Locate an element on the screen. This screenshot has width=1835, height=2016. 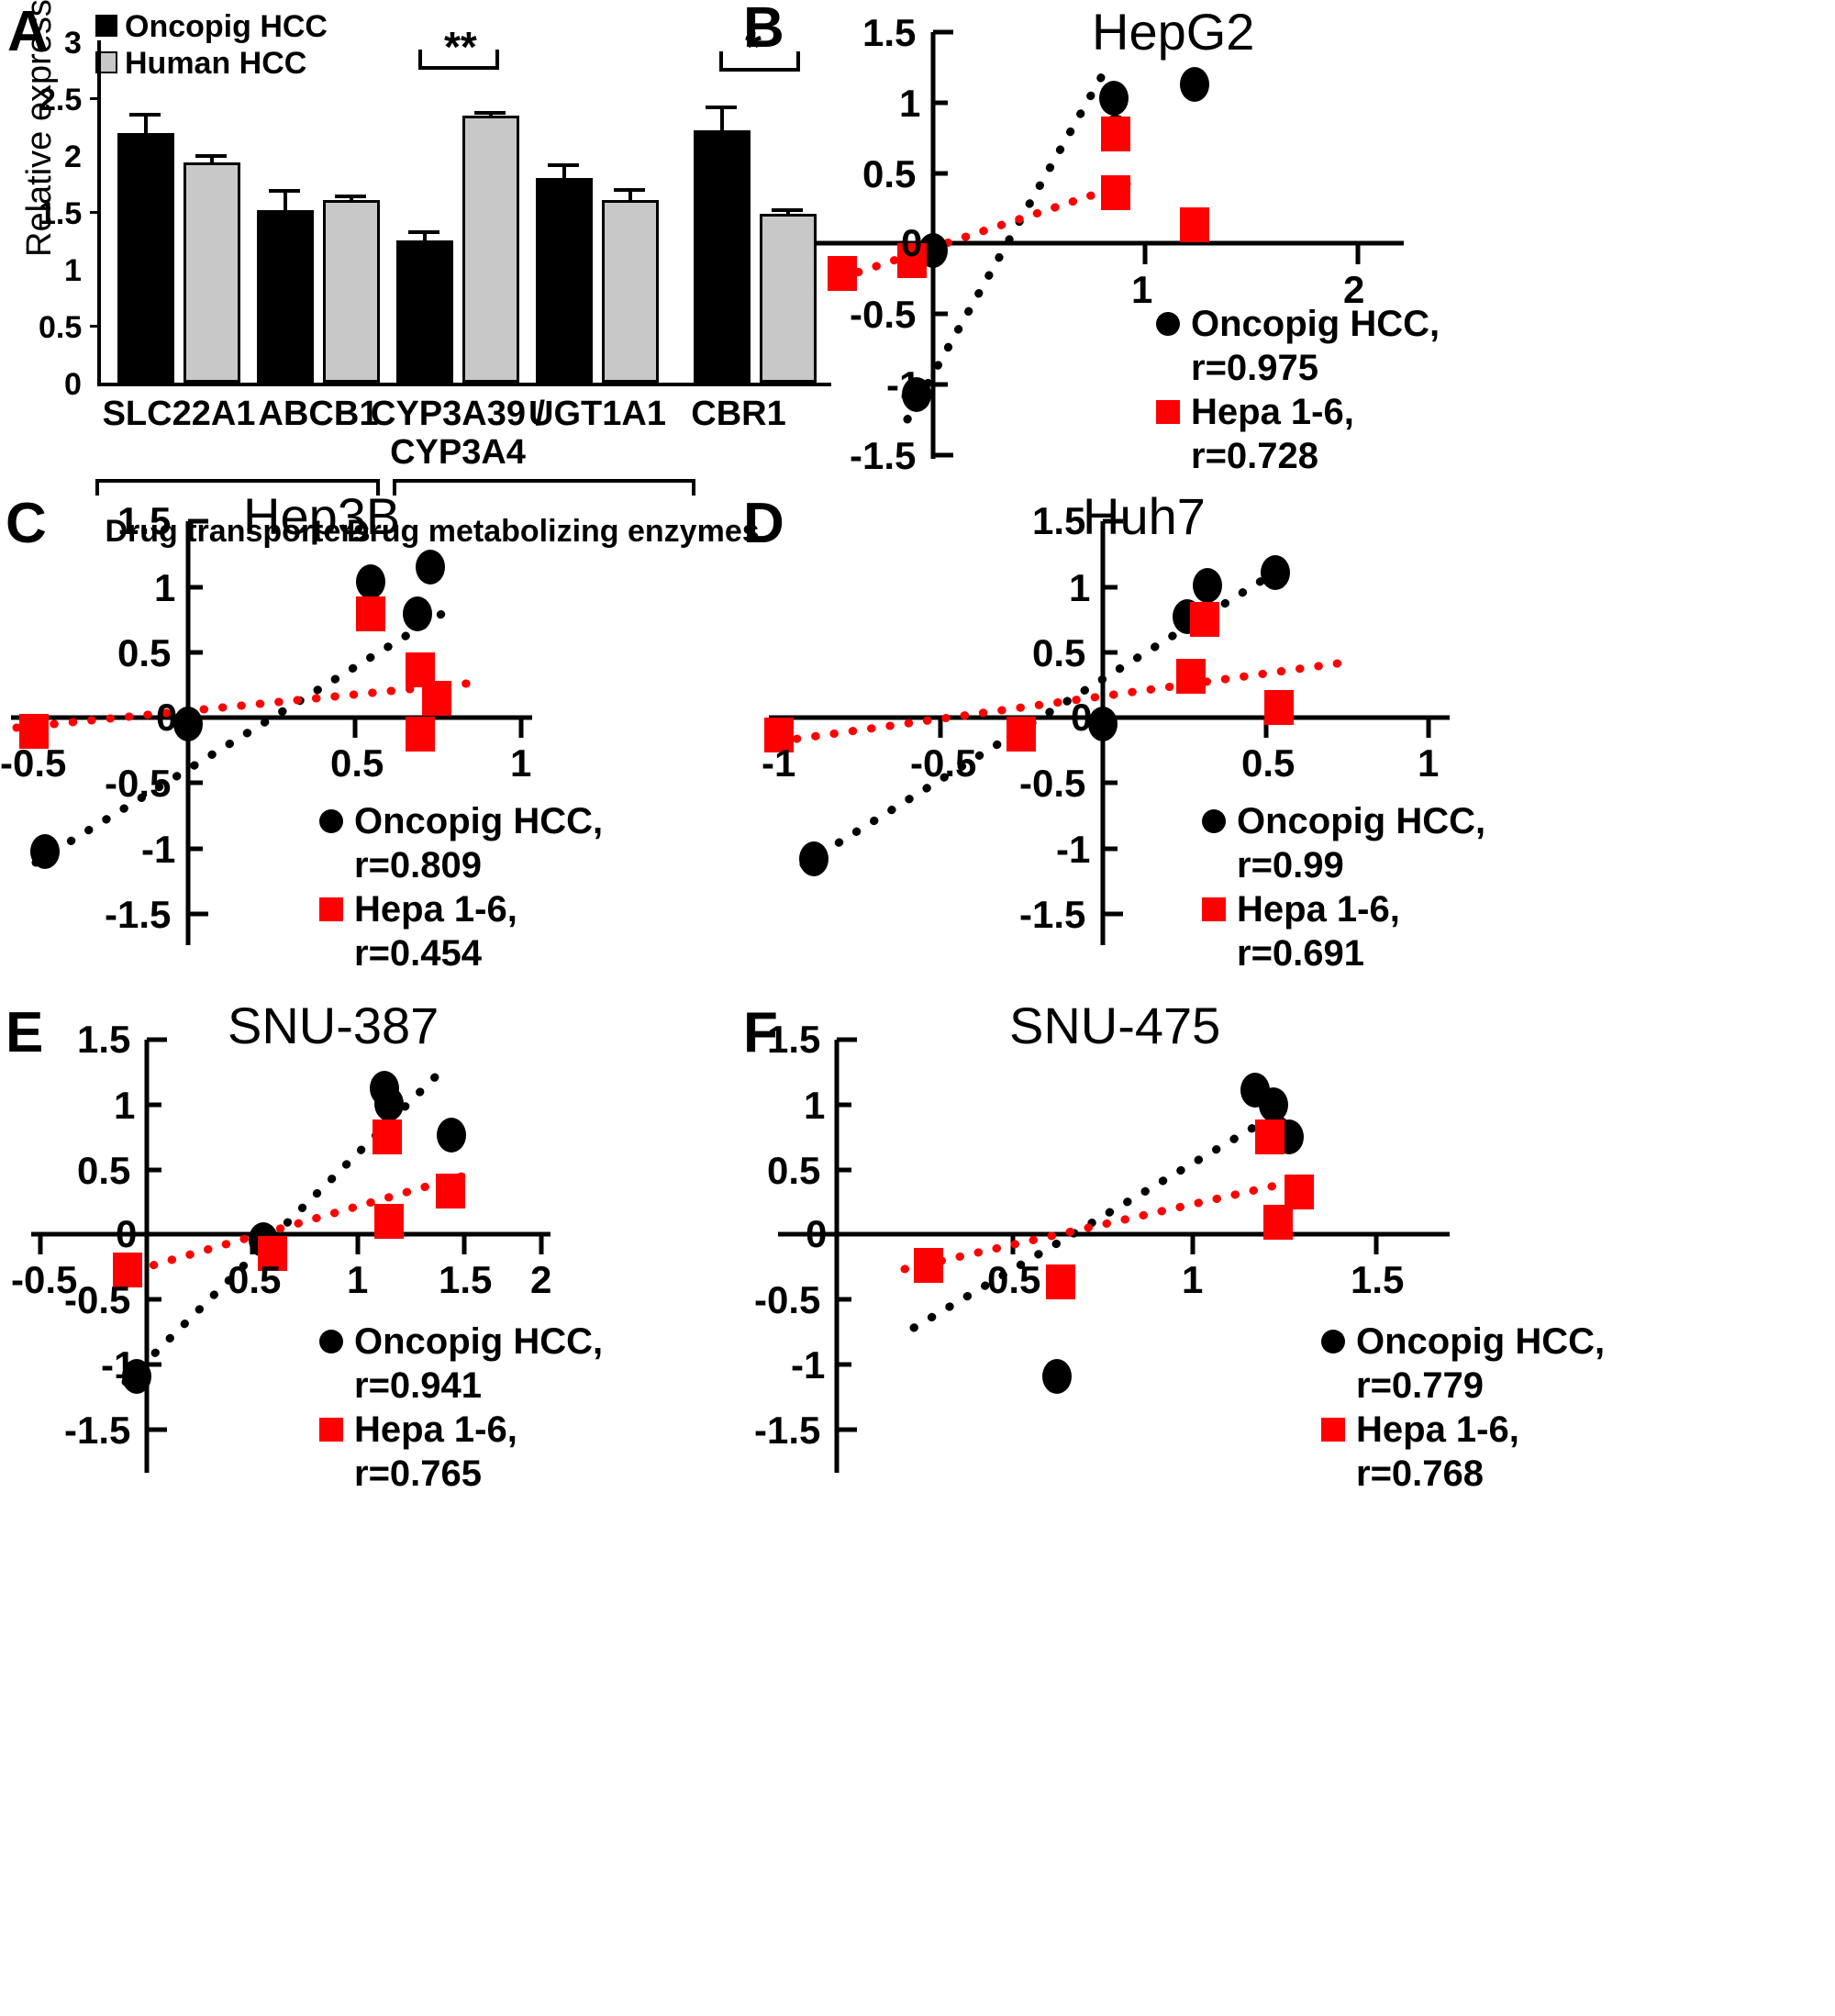
significance-cyp3a39: ** is located at coordinates (461, 47).